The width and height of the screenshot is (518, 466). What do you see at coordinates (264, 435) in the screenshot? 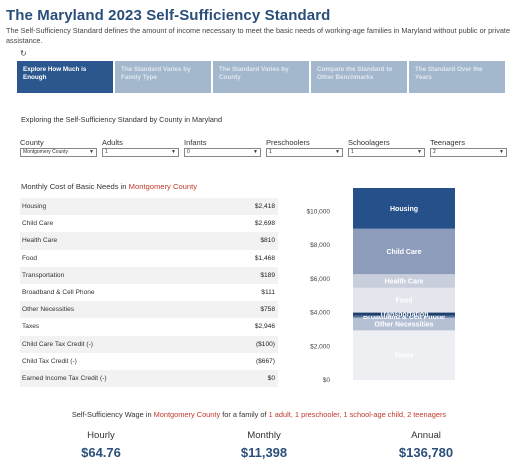
I see `monthly-label: Monthly` at bounding box center [264, 435].